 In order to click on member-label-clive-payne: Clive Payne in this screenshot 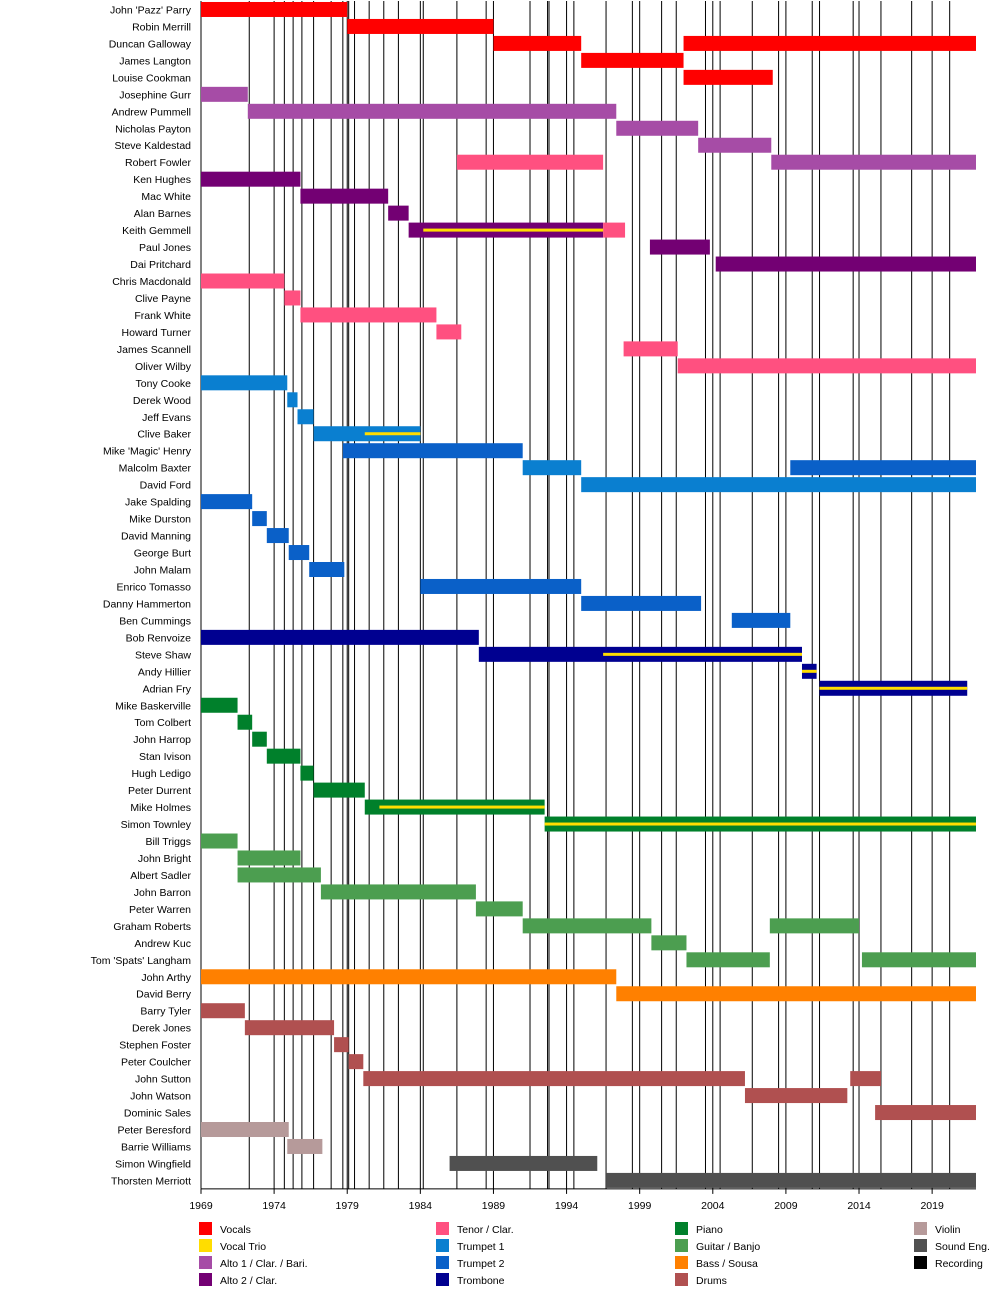, I will do `click(163, 299)`.